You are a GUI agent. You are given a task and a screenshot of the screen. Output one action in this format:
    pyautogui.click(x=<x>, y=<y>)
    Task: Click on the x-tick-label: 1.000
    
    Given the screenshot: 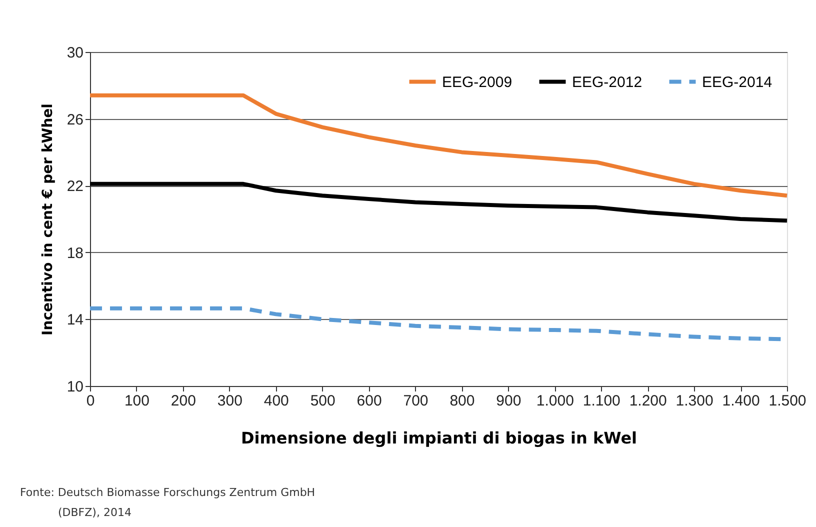 What is the action you would take?
    pyautogui.click(x=555, y=401)
    